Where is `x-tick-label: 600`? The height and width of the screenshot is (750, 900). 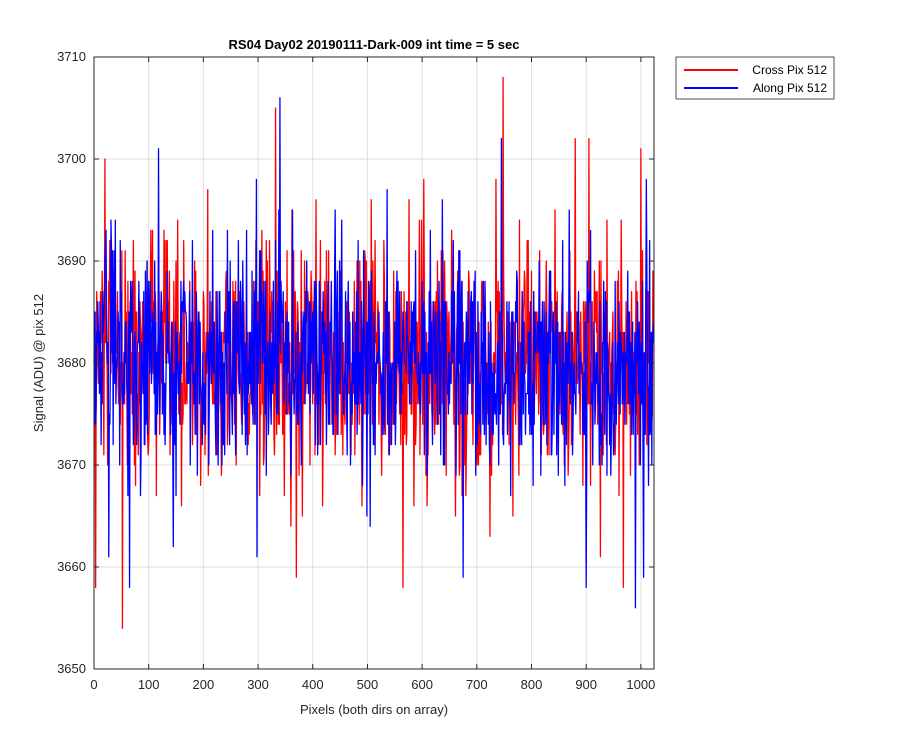 x-tick-label: 600 is located at coordinates (422, 684).